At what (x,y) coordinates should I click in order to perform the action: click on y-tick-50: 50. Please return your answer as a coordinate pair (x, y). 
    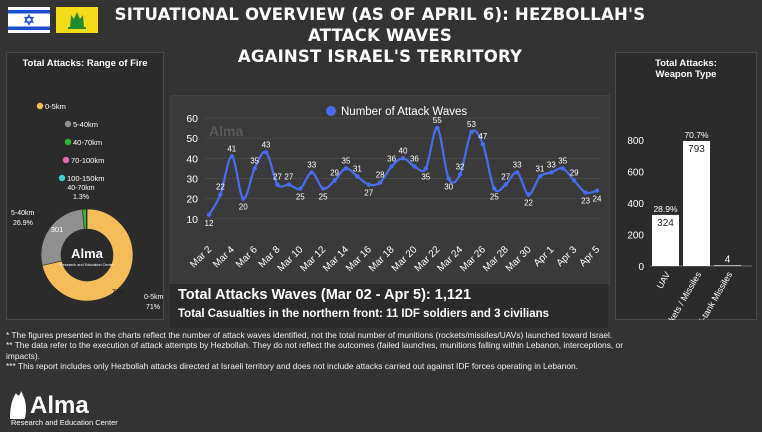
    Looking at the image, I should click on (192, 139).